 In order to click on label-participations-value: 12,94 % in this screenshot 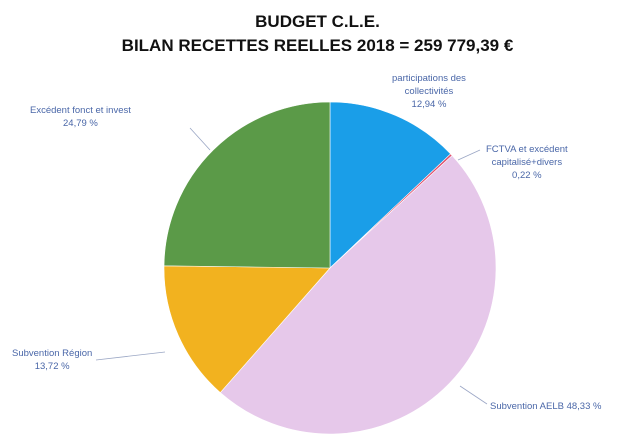, I will do `click(429, 104)`.